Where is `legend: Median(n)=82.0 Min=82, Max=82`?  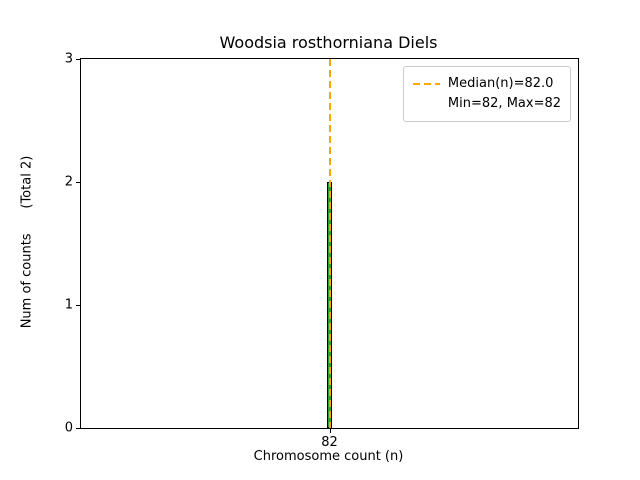
legend: Median(n)=82.0 Min=82, Max=82 is located at coordinates (486, 94).